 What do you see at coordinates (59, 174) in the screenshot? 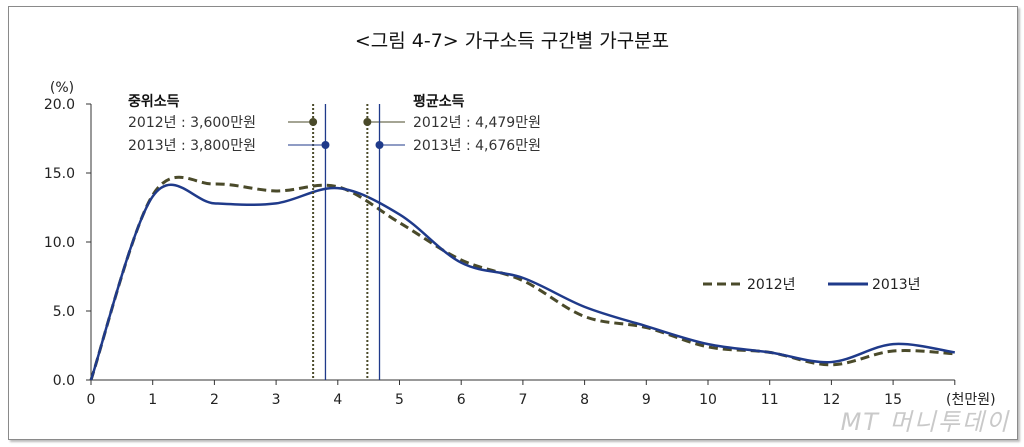
I see `y-tick-label: 15.0` at bounding box center [59, 174].